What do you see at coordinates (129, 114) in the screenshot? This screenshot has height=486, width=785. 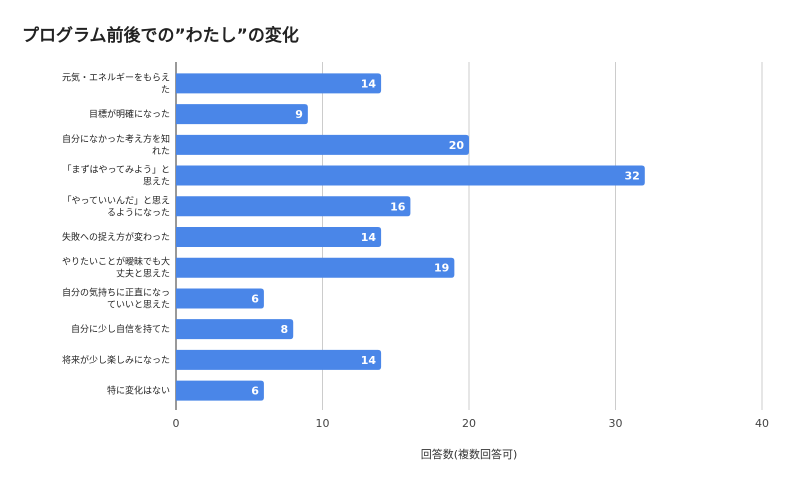 I see `y-tick-label: 目標が明確になった` at bounding box center [129, 114].